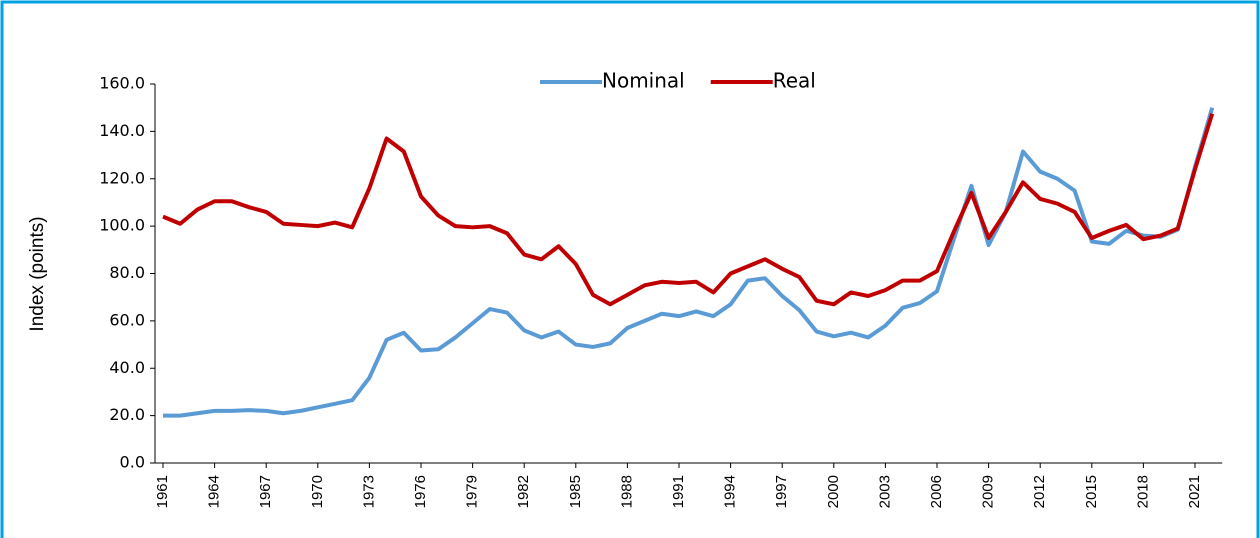  I want to click on legend-label: Real, so click(794, 81).